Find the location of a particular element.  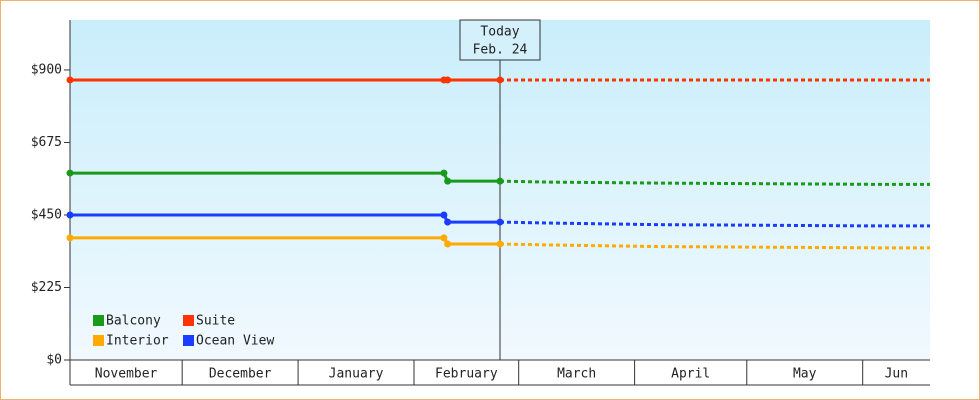

today-label: Today is located at coordinates (499, 32).